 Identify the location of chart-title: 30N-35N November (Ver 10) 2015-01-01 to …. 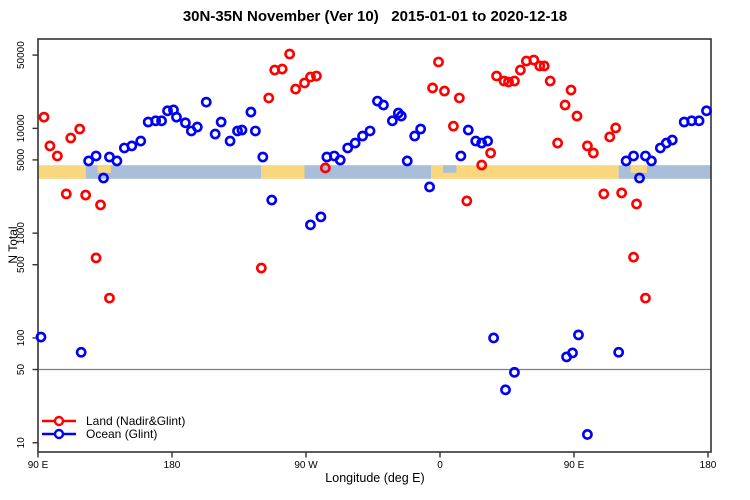
(375, 16).